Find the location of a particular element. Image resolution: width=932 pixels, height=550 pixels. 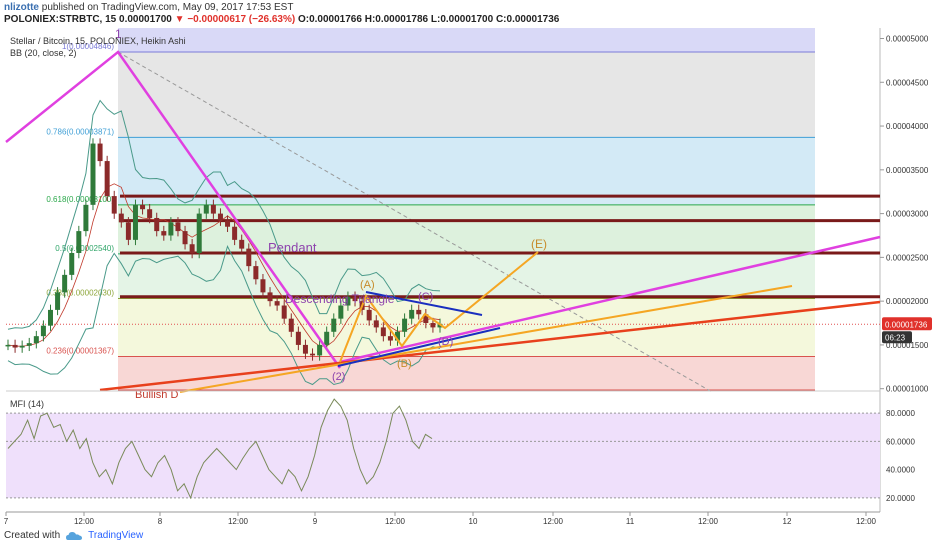

high-value: H:0.00001786 is located at coordinates (396, 19).